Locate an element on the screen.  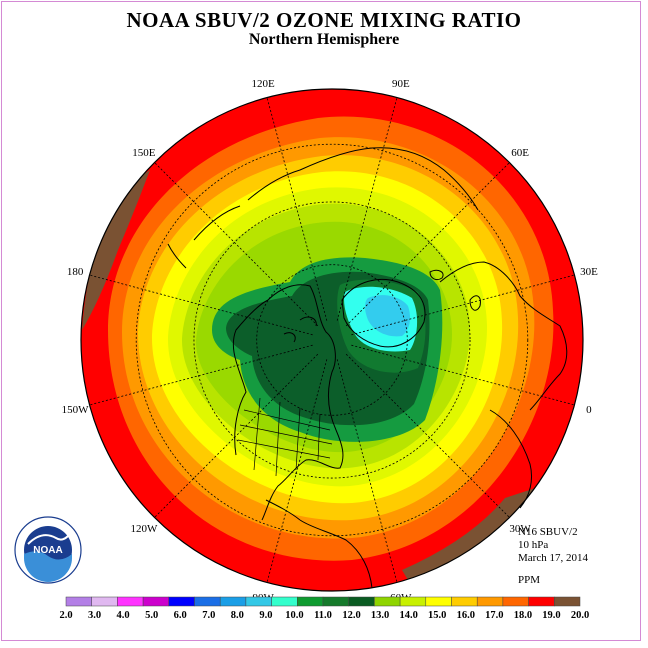
page-subtitle: Northern Hemisphere is located at coordinates (324, 39).